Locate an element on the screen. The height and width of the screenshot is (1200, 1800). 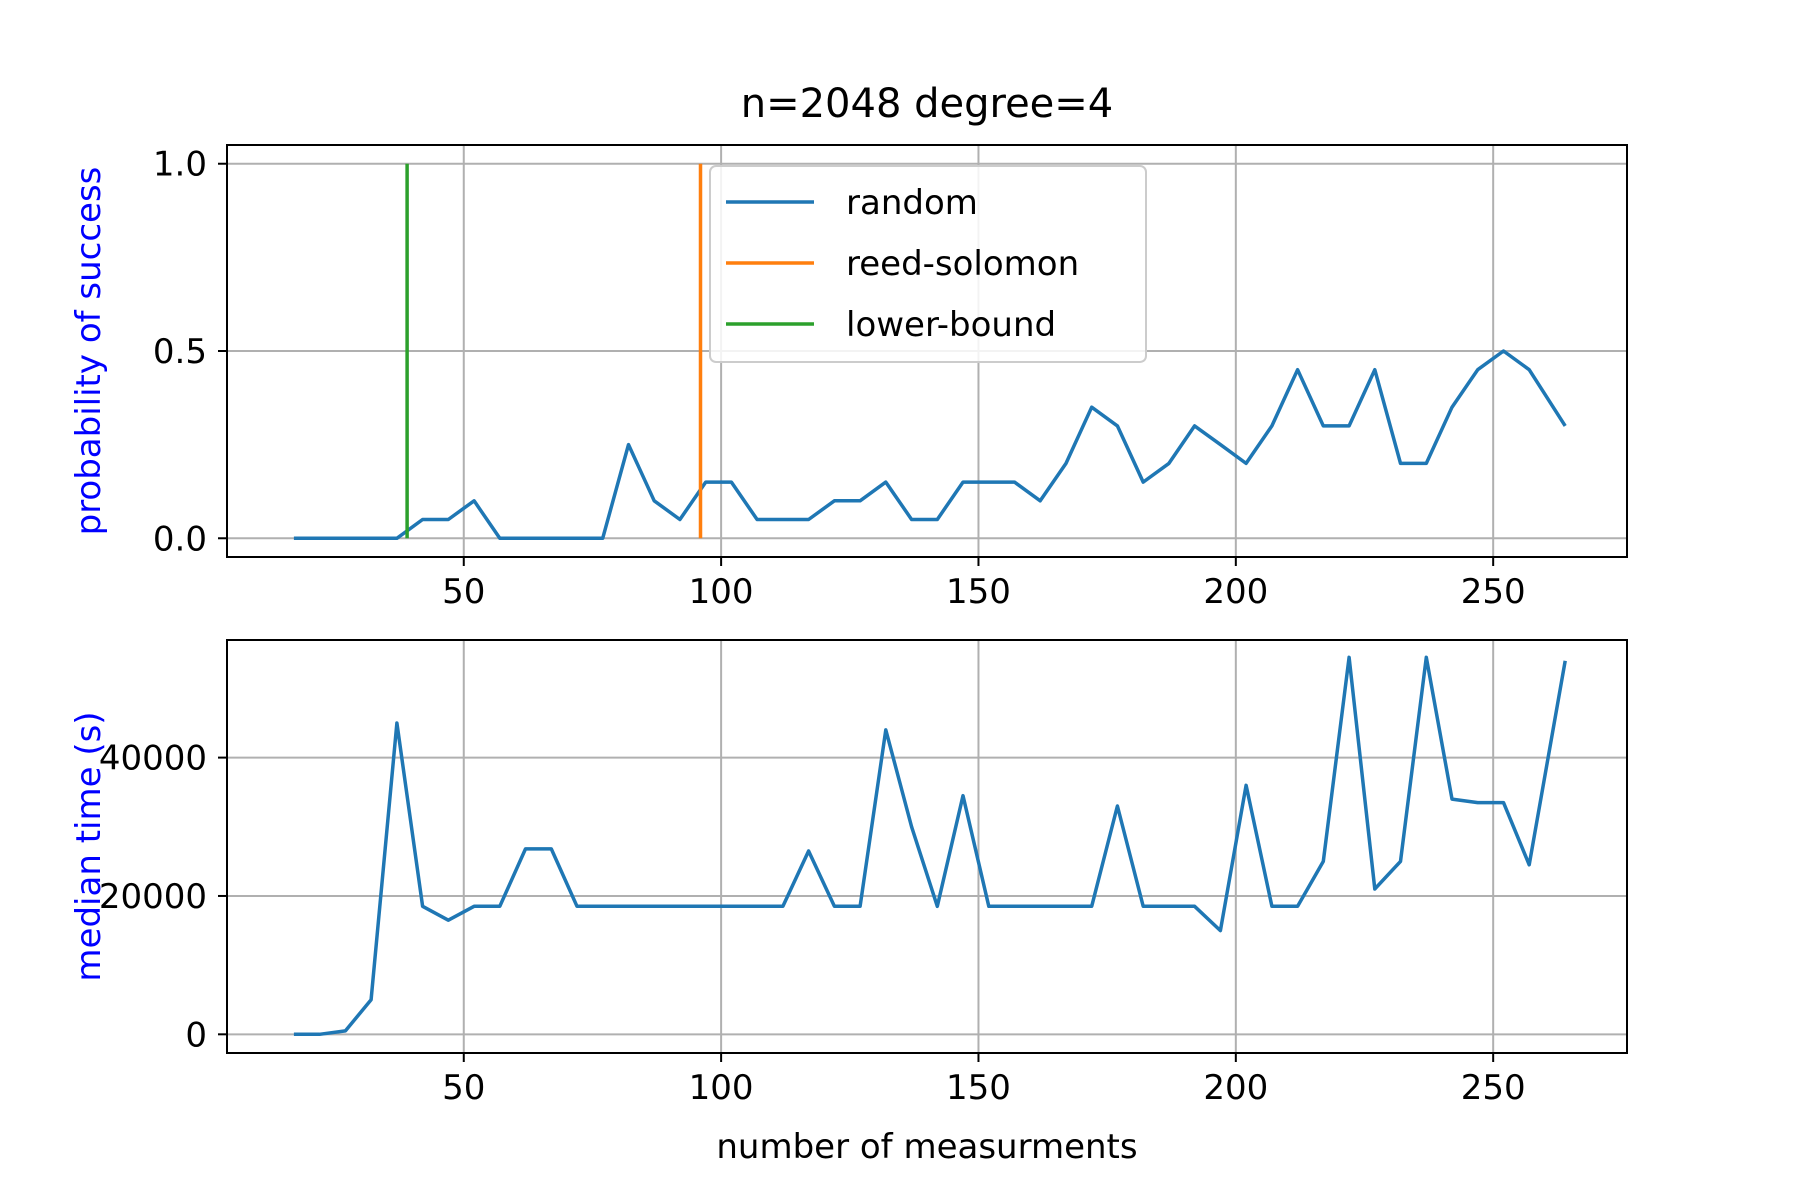
y-tick-label: 0 is located at coordinates (196, 1035).